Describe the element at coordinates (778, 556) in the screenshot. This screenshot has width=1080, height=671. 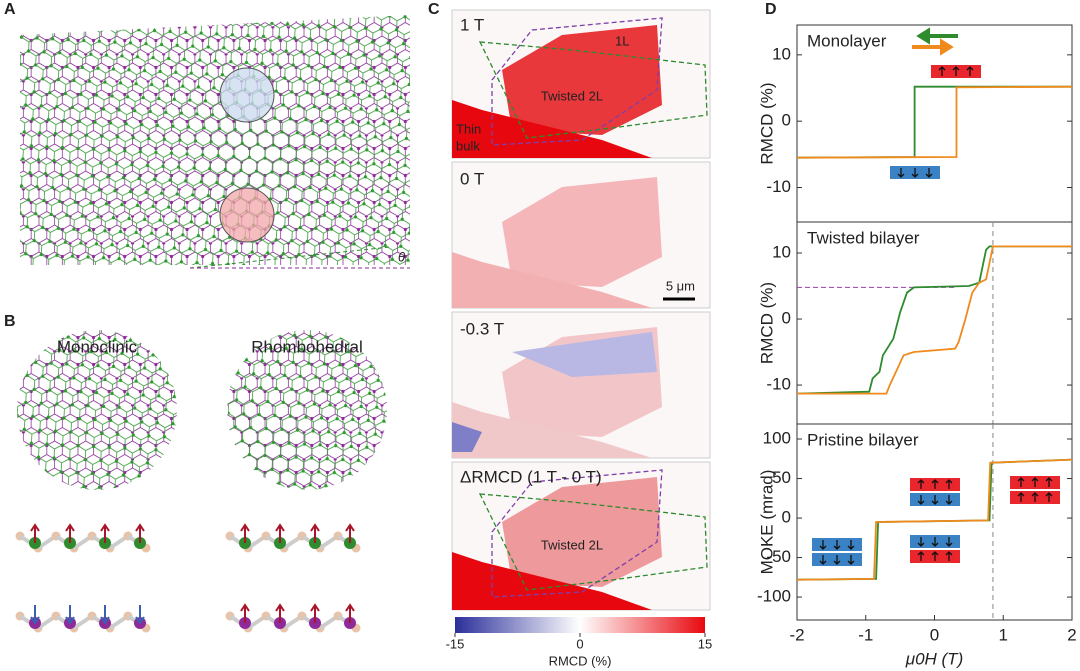
I see `label: -50` at that location.